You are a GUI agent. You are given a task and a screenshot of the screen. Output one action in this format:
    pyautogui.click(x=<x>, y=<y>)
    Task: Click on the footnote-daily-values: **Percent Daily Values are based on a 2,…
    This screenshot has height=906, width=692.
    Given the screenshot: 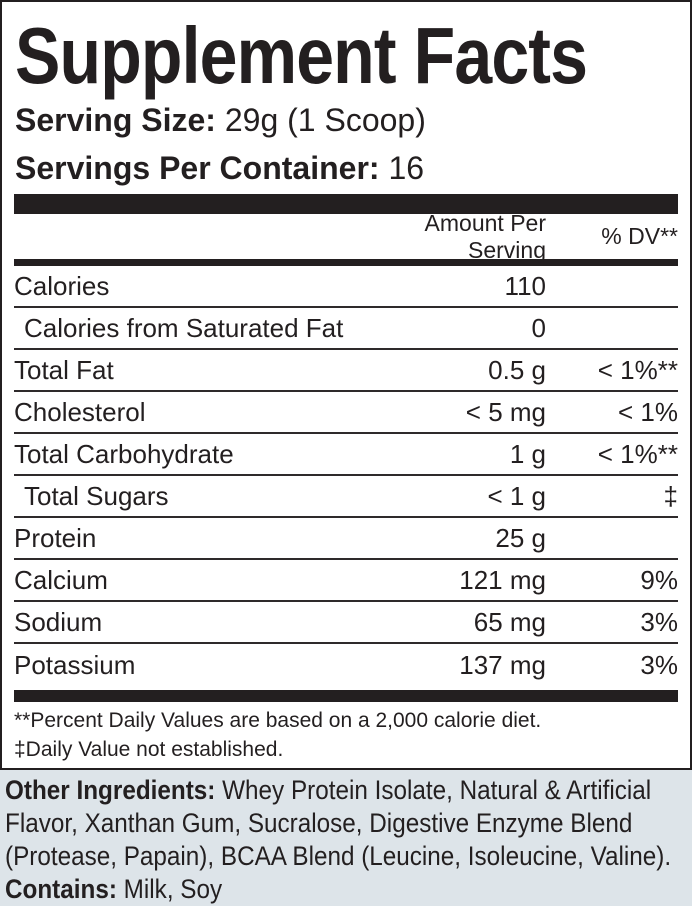 What is the action you would take?
    pyautogui.click(x=278, y=720)
    